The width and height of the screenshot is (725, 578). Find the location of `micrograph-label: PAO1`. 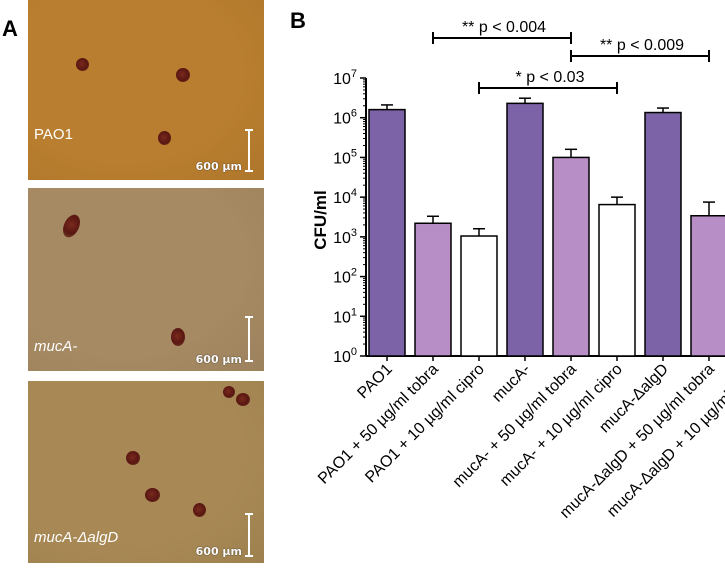

micrograph-label: PAO1 is located at coordinates (53, 134).